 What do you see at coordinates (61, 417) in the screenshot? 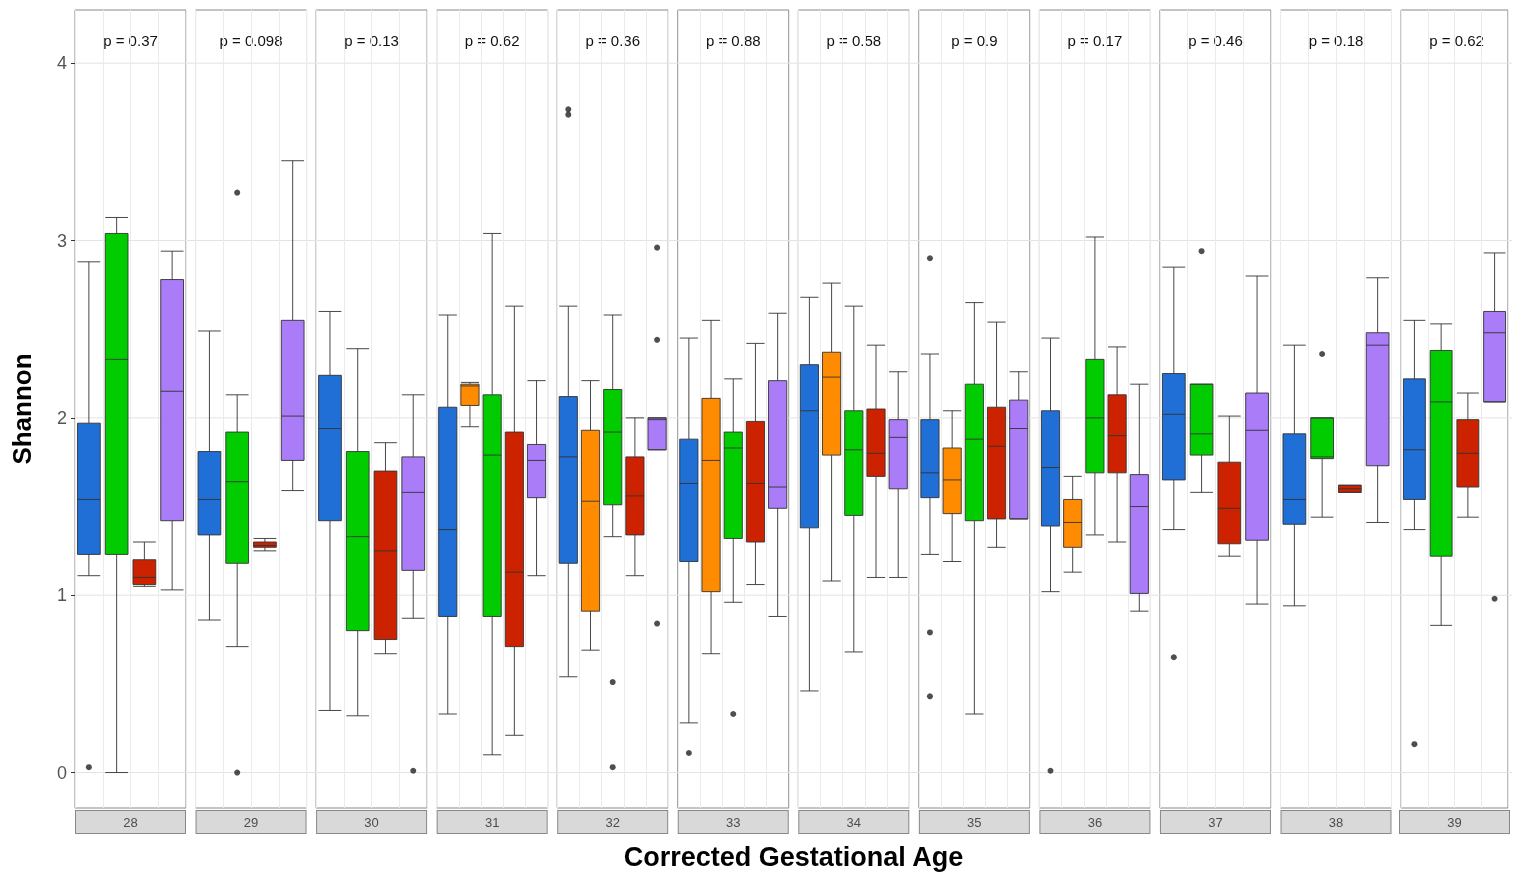
I see `y-tick-label: 2` at bounding box center [61, 417].